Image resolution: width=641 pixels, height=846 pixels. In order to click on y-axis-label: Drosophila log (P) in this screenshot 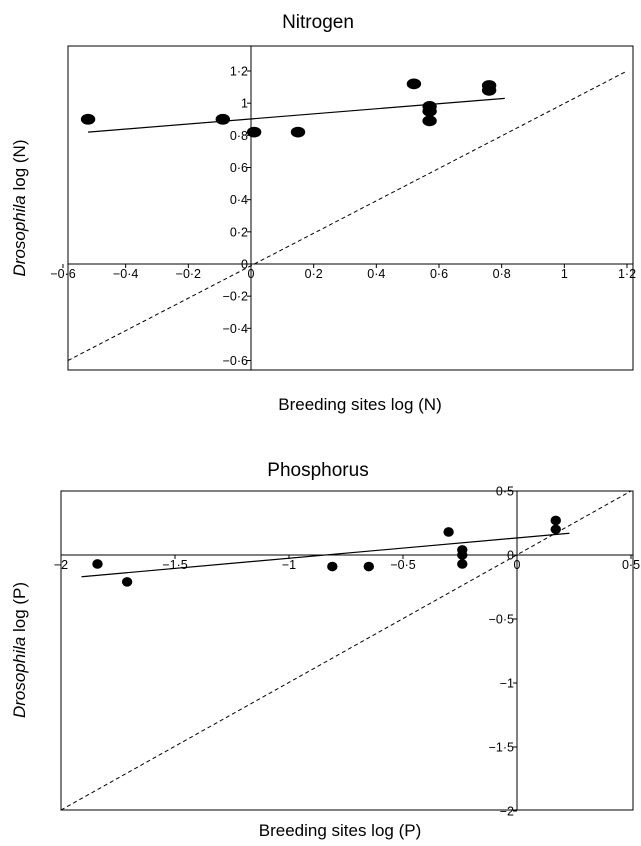, I will do `click(19, 650)`.